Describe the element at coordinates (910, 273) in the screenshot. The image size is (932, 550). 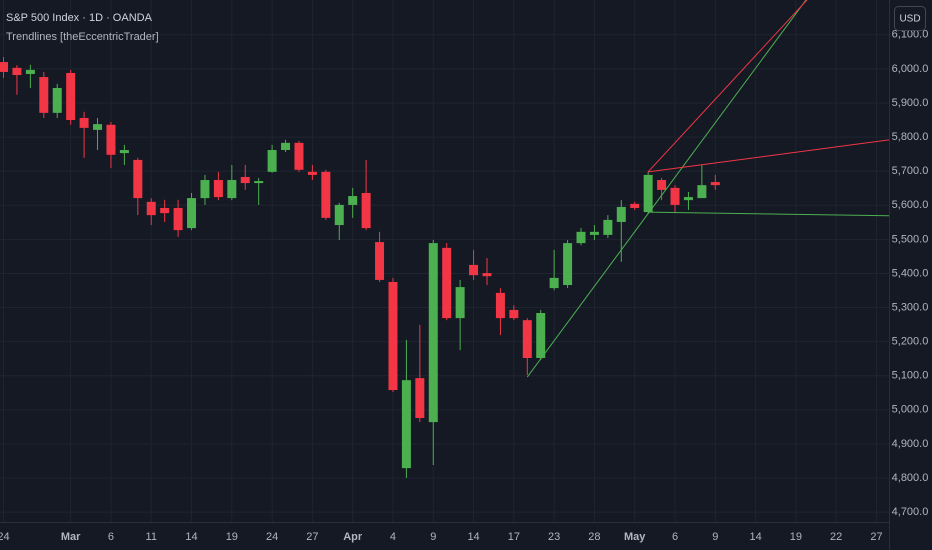
I see `y-tick-label: 5,400.0` at that location.